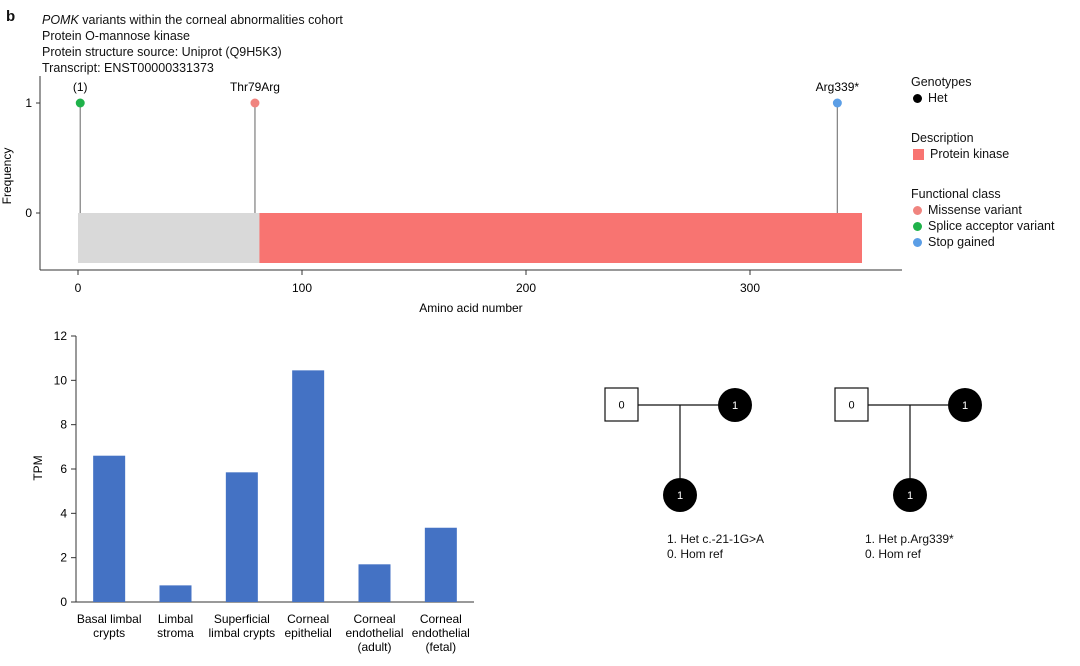  What do you see at coordinates (909, 539) in the screenshot?
I see `pedigree-2-legend-line-1: 1. Het p.Arg339*` at bounding box center [909, 539].